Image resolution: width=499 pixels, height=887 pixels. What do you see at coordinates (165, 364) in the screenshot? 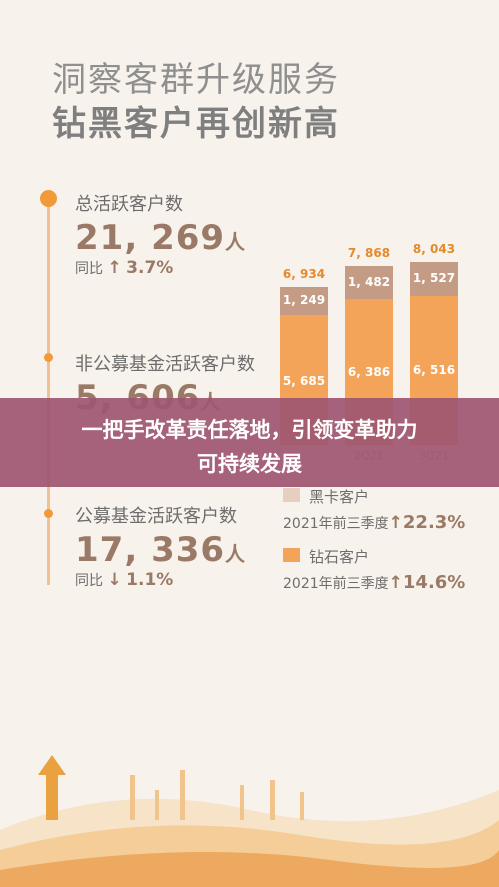
I see `stat-label: 非公募基金活跃客户数` at bounding box center [165, 364].